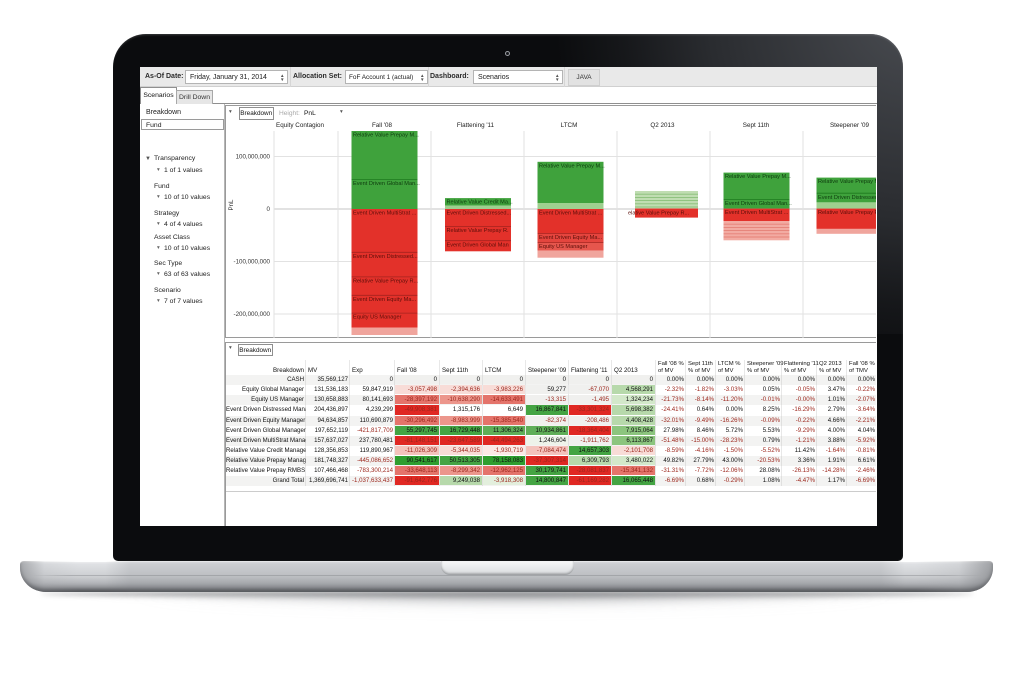 The image size is (1024, 691). Describe the element at coordinates (252, 314) in the screenshot. I see `svg-text: -200,000,000` at that location.